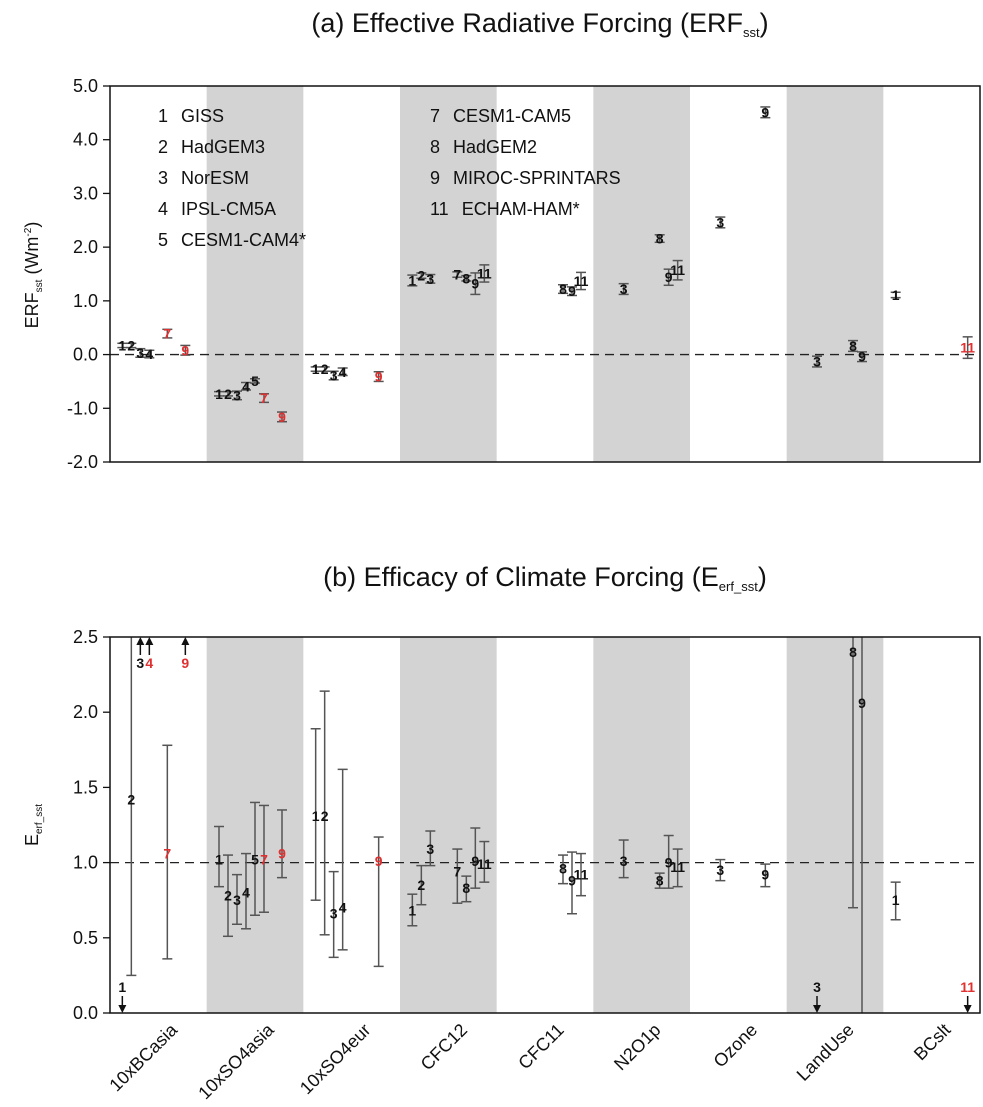 Image resolution: width=983 pixels, height=1107 pixels. What do you see at coordinates (444, 1047) in the screenshot?
I see `category-label: CFC12` at bounding box center [444, 1047].